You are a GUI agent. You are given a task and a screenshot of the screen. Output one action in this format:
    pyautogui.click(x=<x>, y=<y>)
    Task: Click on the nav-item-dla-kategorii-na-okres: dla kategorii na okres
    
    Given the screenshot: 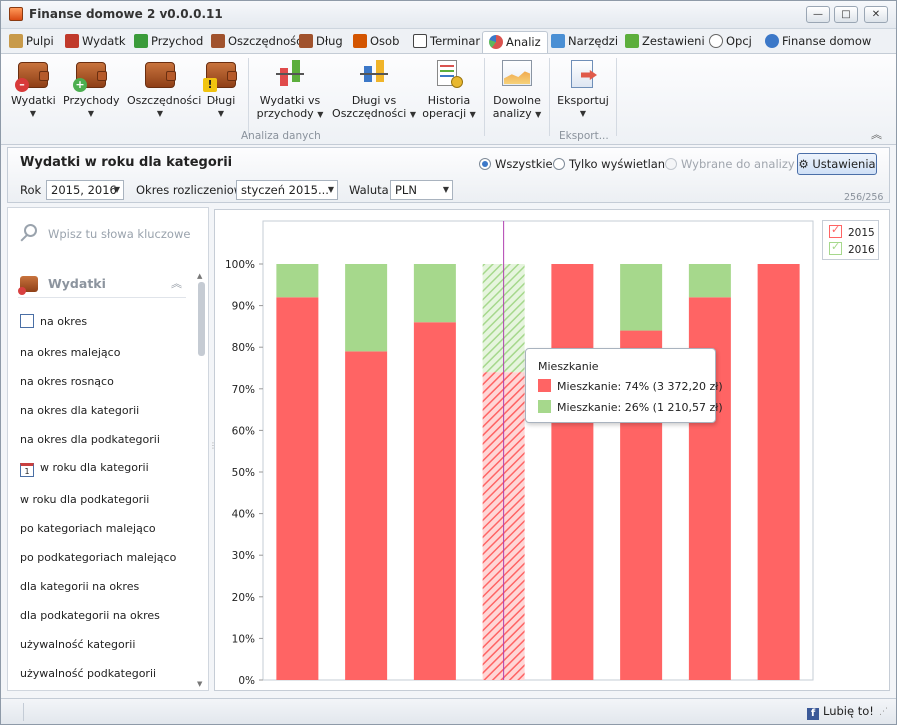 What is the action you would take?
    pyautogui.click(x=80, y=586)
    